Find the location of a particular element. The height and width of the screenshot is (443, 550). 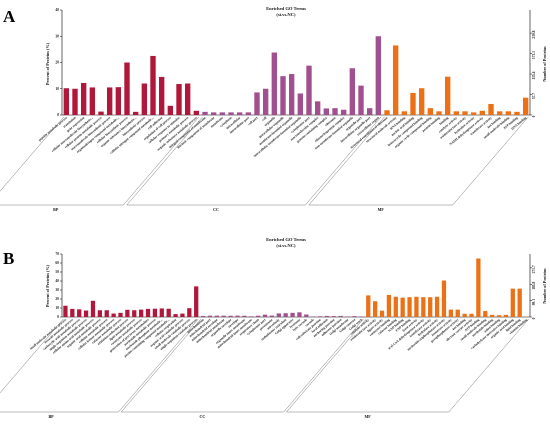

panel-a-y-tick-label: 0 is located at coordinates (58, 115).